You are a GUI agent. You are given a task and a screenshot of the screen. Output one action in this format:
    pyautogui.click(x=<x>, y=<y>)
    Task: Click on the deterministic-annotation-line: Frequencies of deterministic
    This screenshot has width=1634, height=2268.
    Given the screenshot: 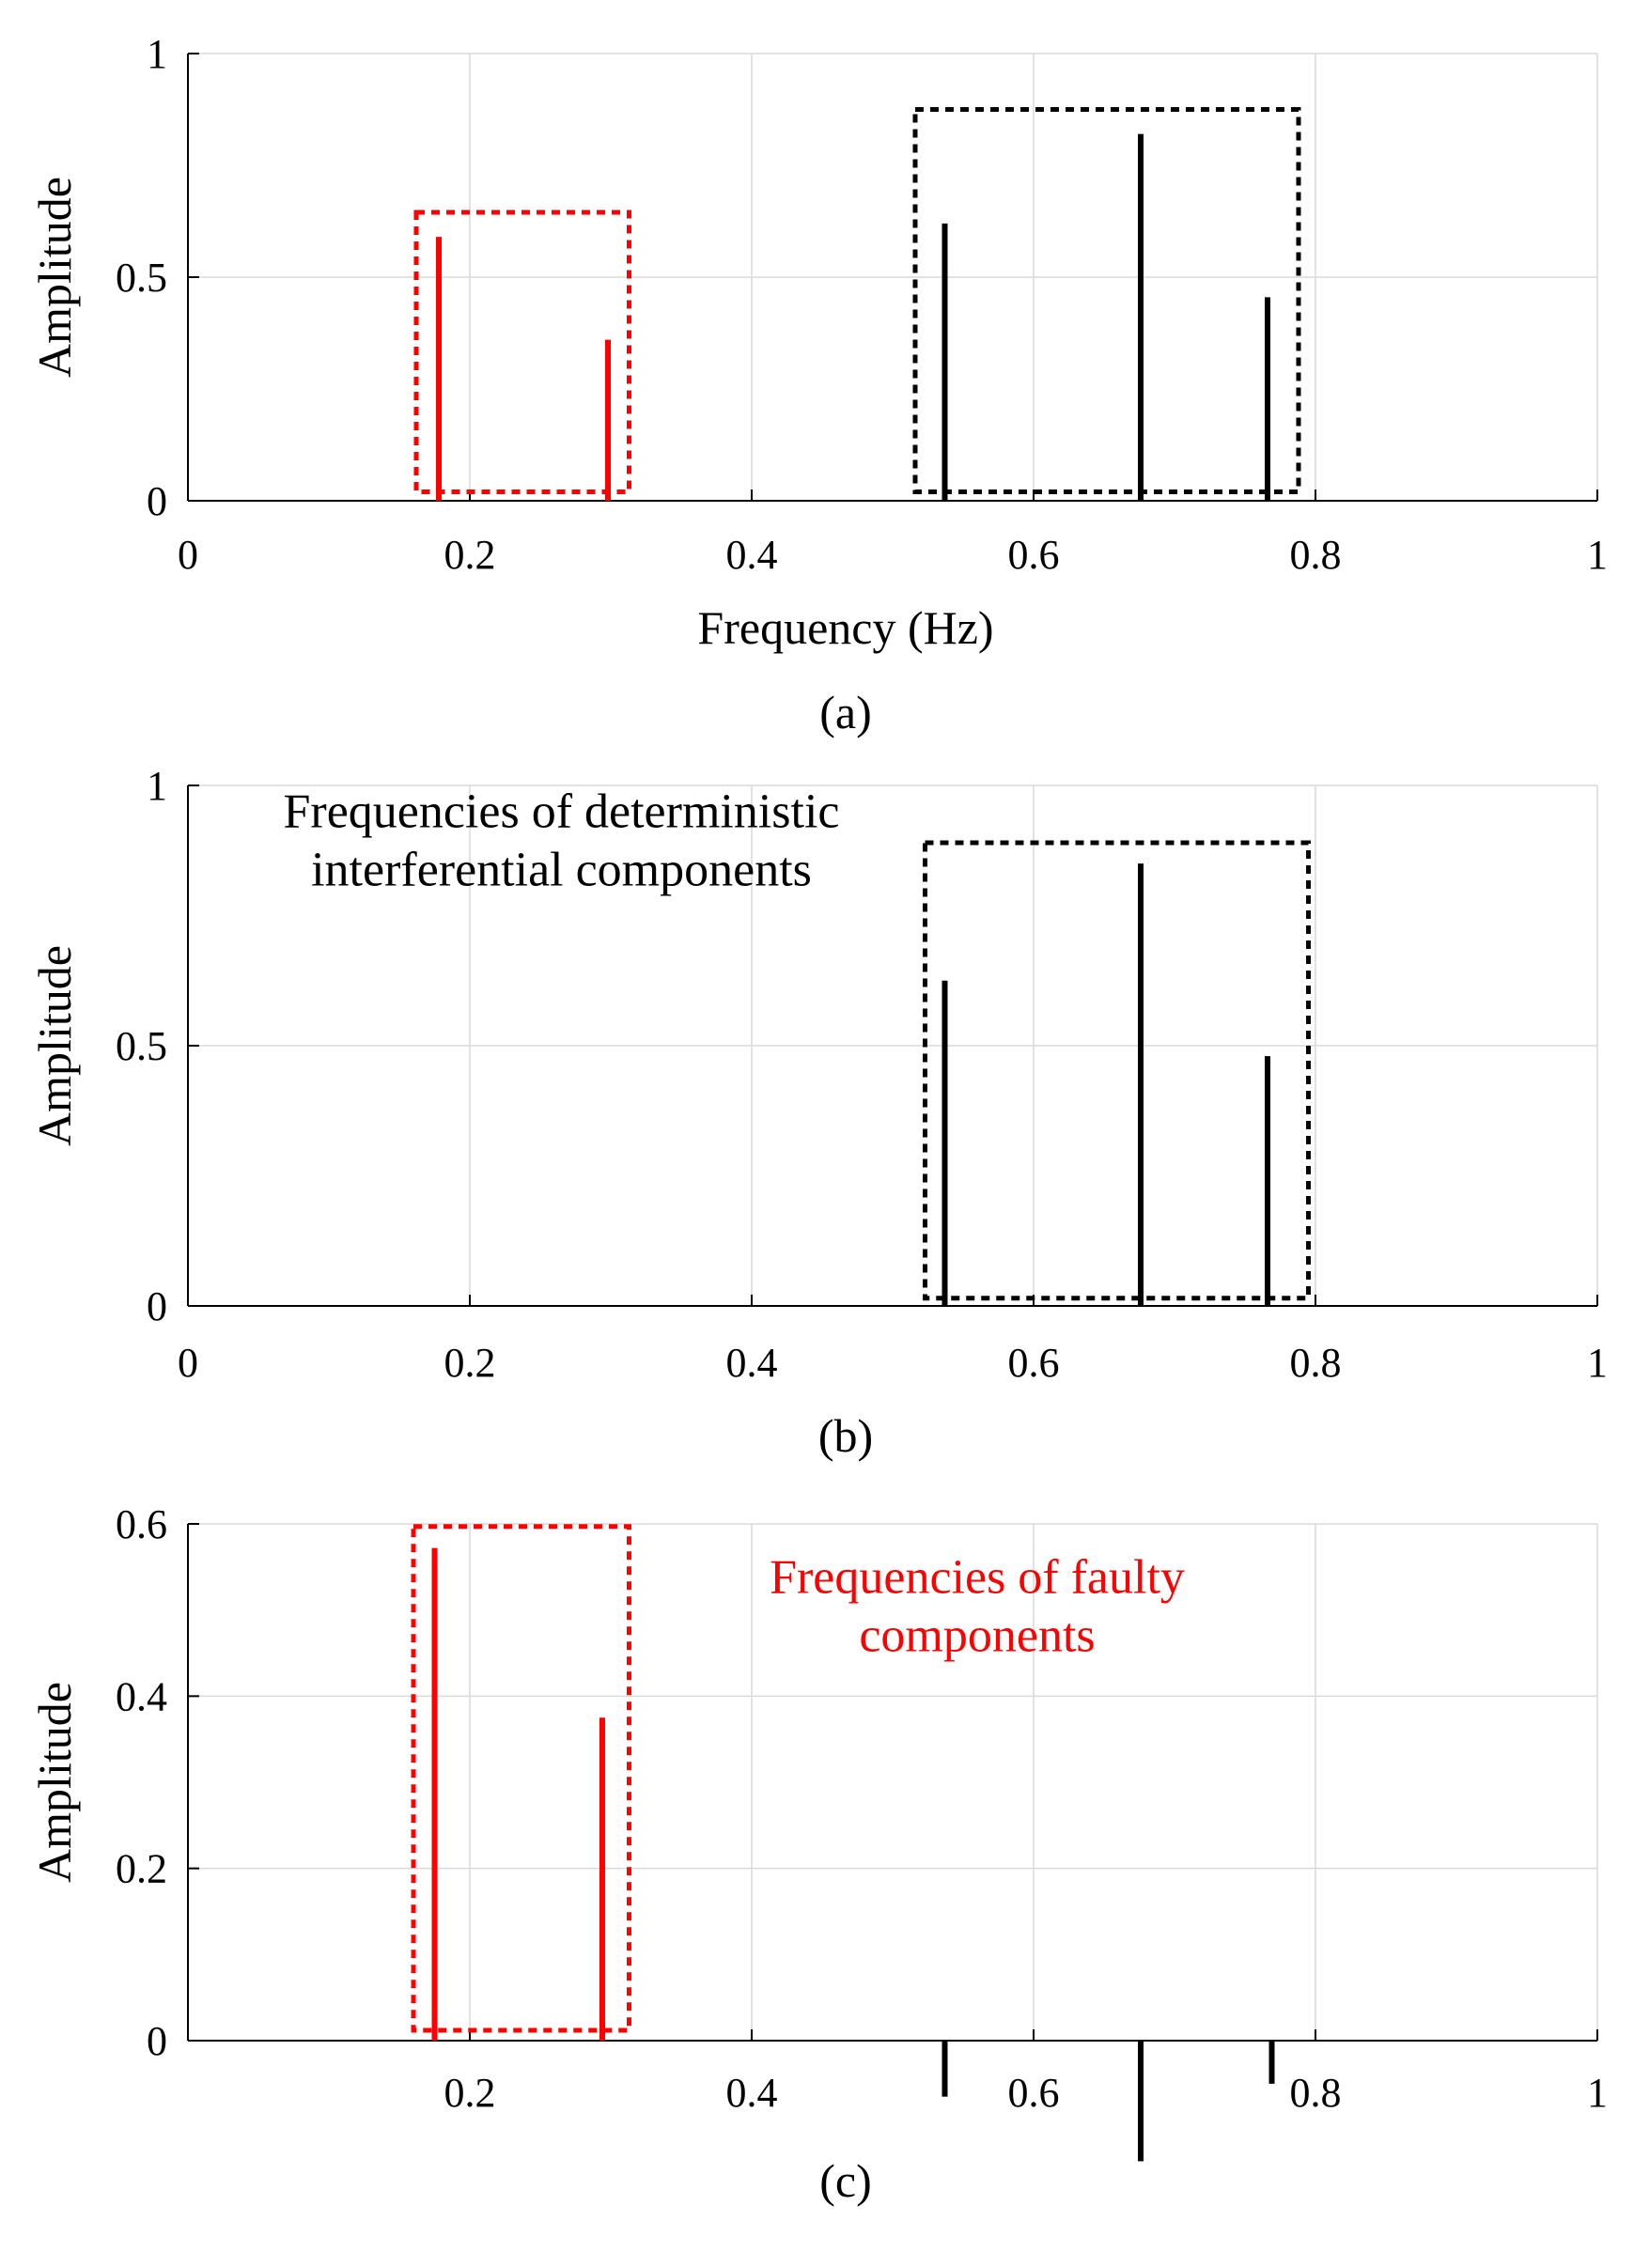 What is the action you would take?
    pyautogui.click(x=561, y=811)
    